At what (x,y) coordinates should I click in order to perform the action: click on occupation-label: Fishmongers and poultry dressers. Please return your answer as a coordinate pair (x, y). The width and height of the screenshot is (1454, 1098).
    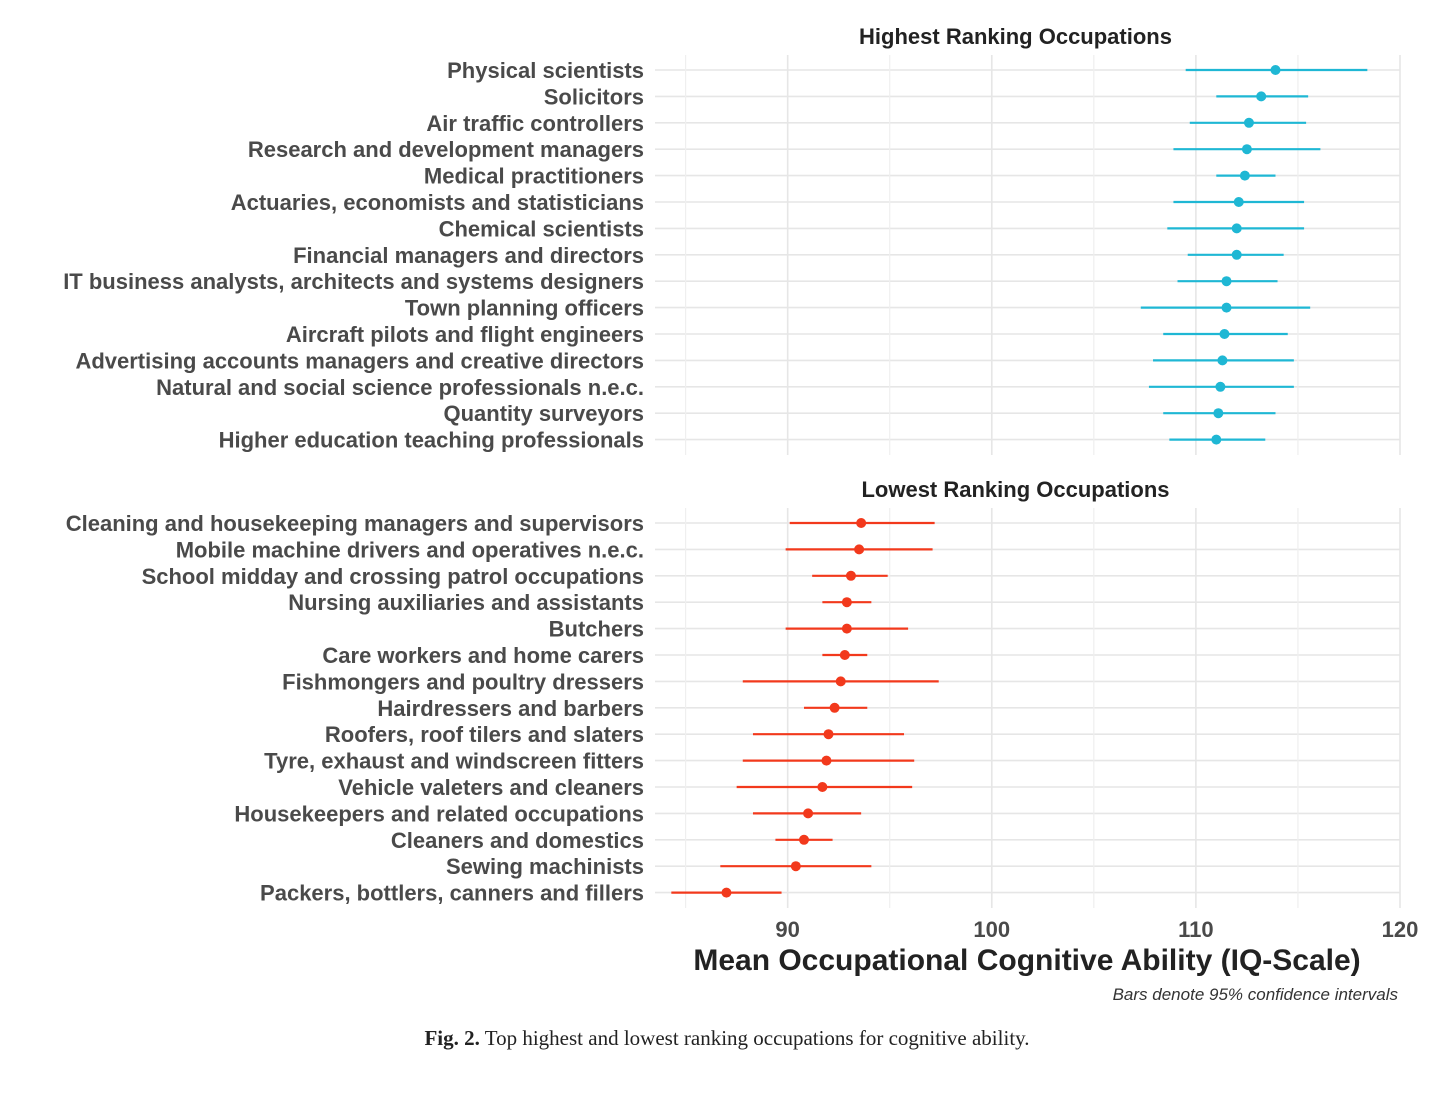
    Looking at the image, I should click on (463, 681).